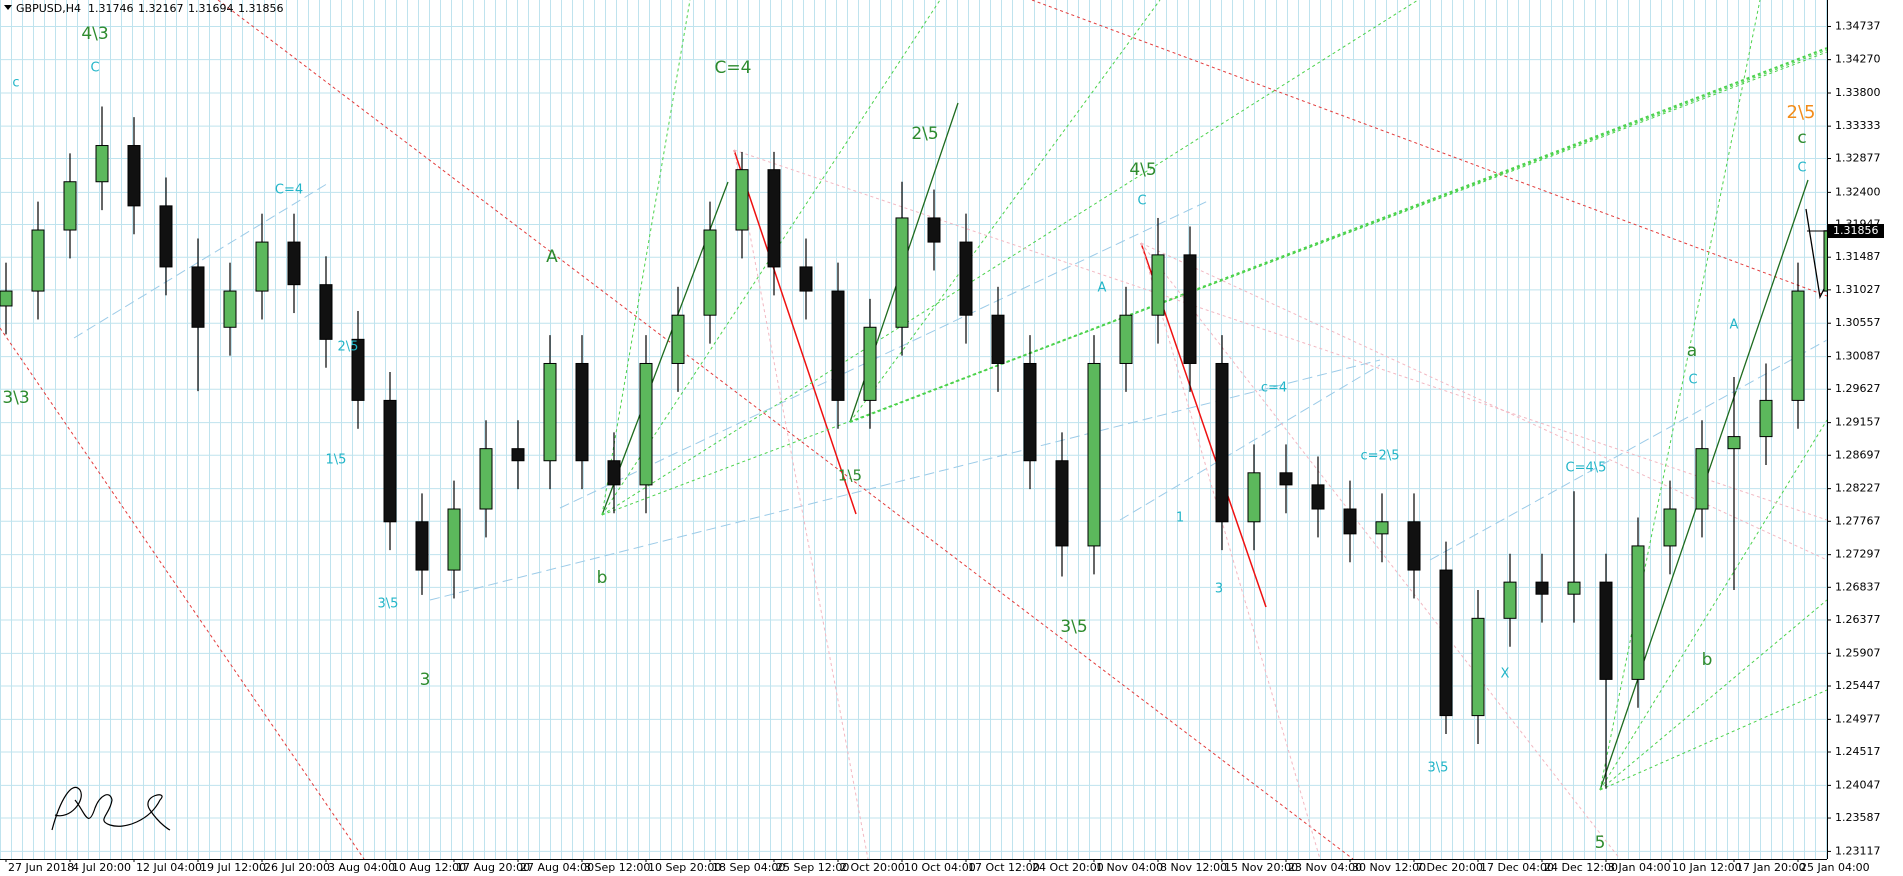 This screenshot has height=876, width=1903. I want to click on x-tick-label: 15 Nov 20:00, so click(1261, 867).